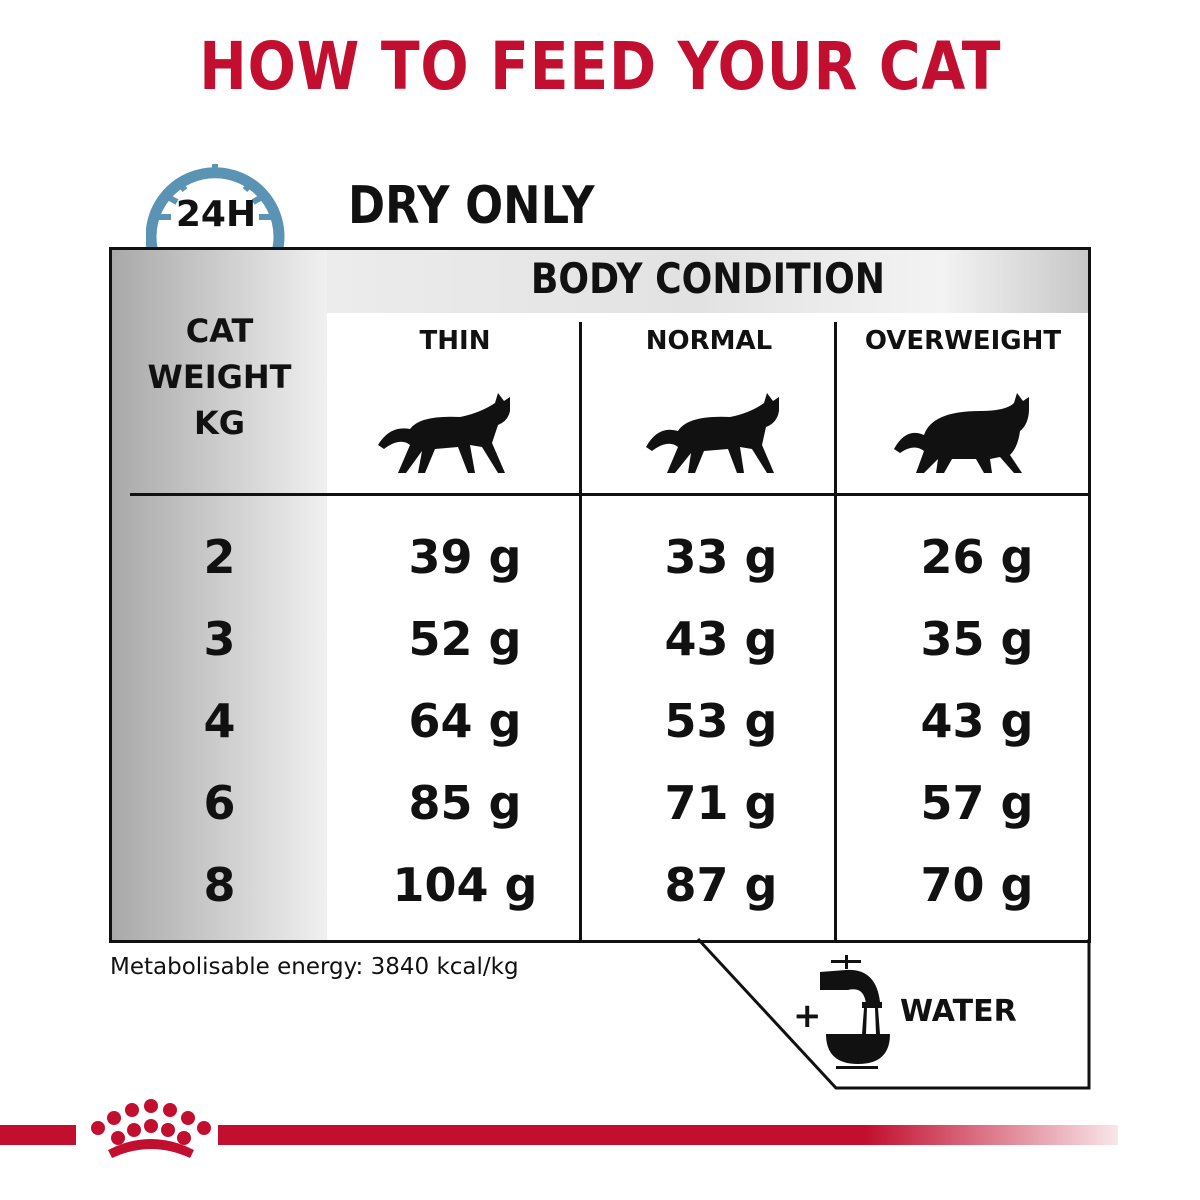 This screenshot has width=1200, height=1200. I want to click on brand-bar-left, so click(38, 1135).